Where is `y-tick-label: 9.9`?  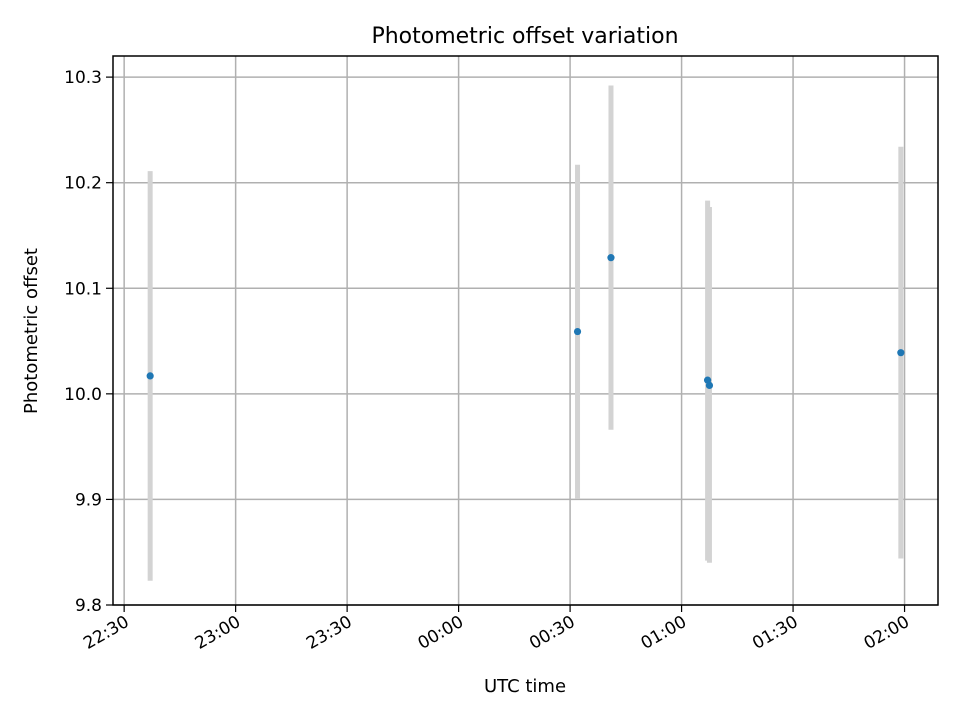 y-tick-label: 9.9 is located at coordinates (88, 500).